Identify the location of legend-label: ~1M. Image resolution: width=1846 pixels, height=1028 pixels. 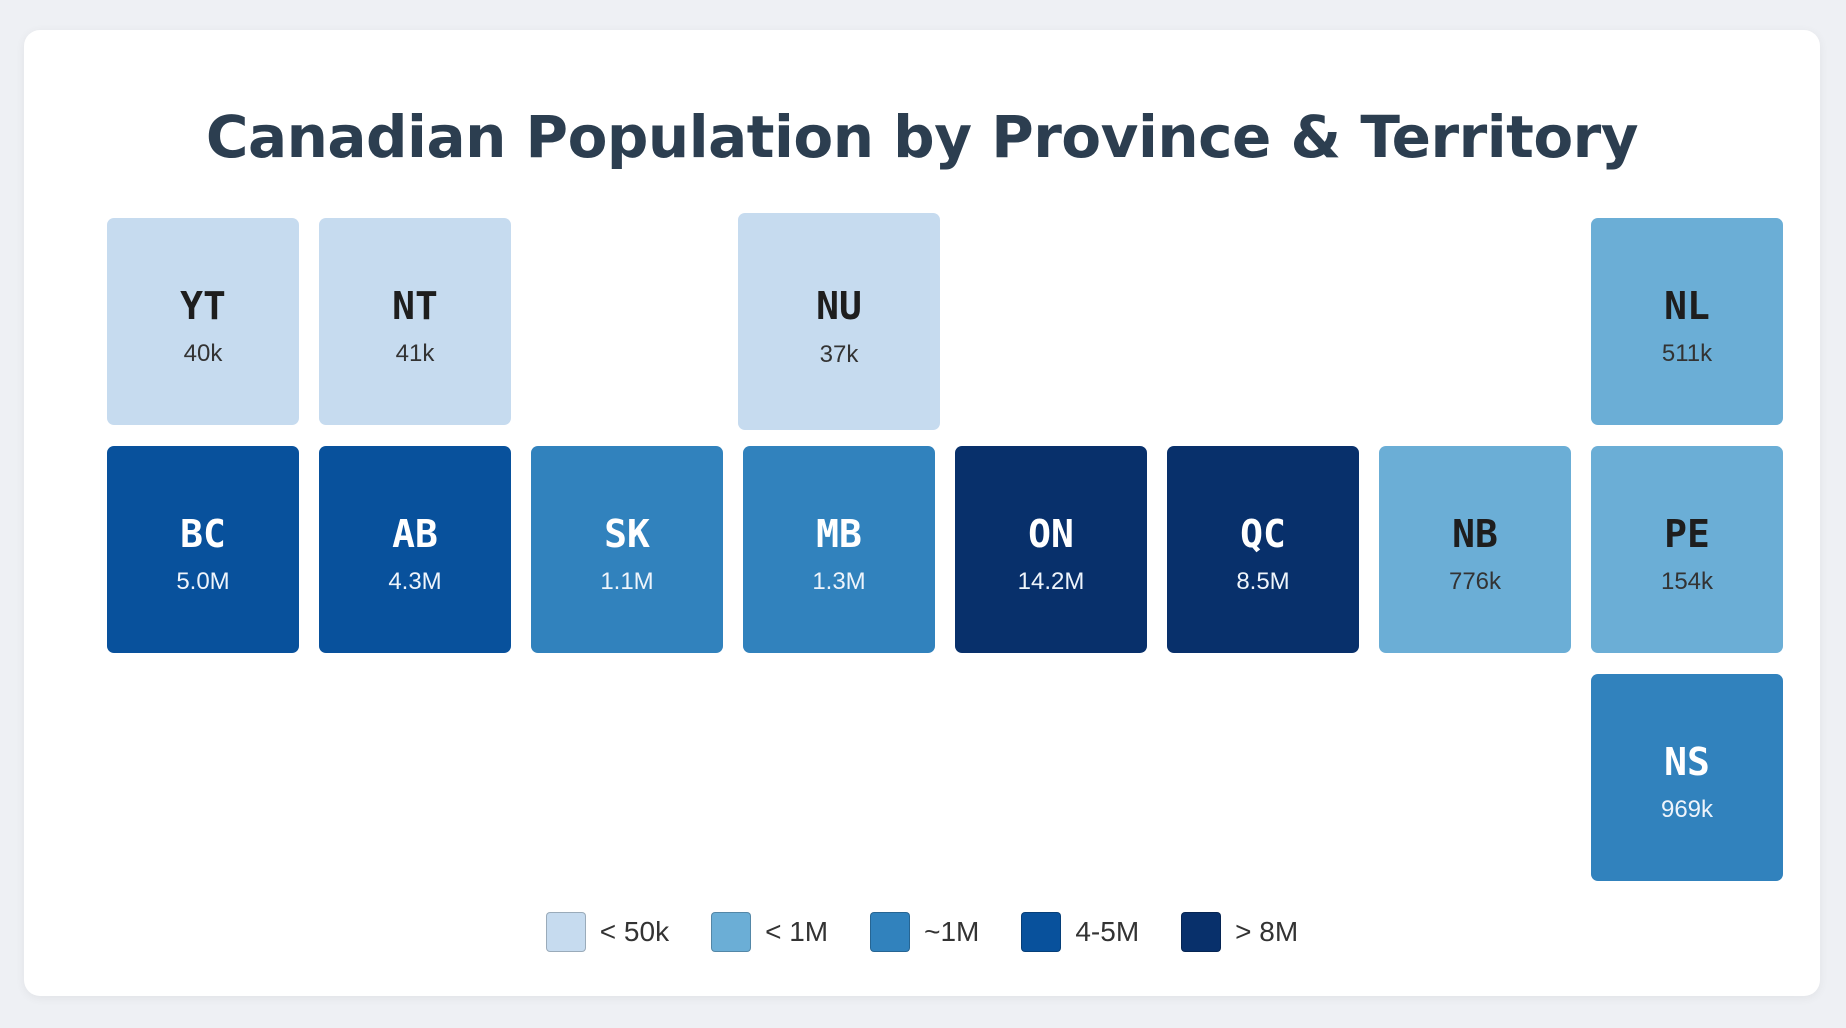
(952, 931).